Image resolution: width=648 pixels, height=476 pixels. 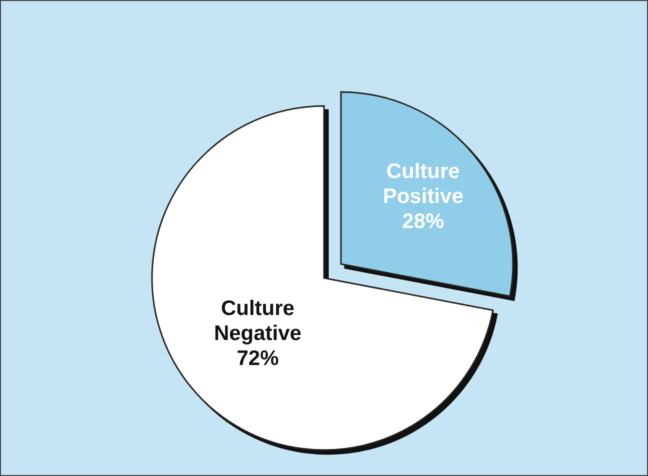 I want to click on data-label: 72%, so click(x=258, y=358).